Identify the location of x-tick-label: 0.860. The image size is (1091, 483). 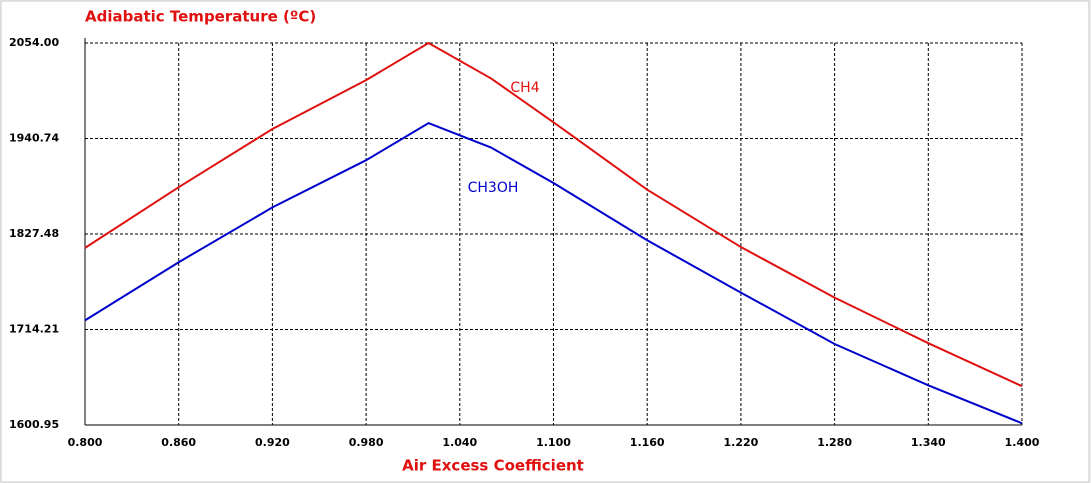
(178, 442).